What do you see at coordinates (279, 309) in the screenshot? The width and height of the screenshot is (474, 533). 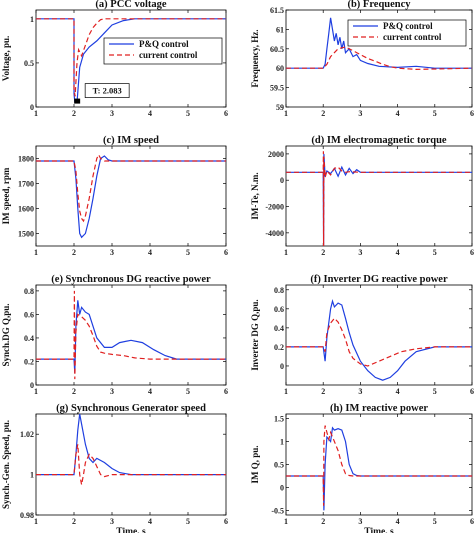 I see `y-tick-label: 0.6` at bounding box center [279, 309].